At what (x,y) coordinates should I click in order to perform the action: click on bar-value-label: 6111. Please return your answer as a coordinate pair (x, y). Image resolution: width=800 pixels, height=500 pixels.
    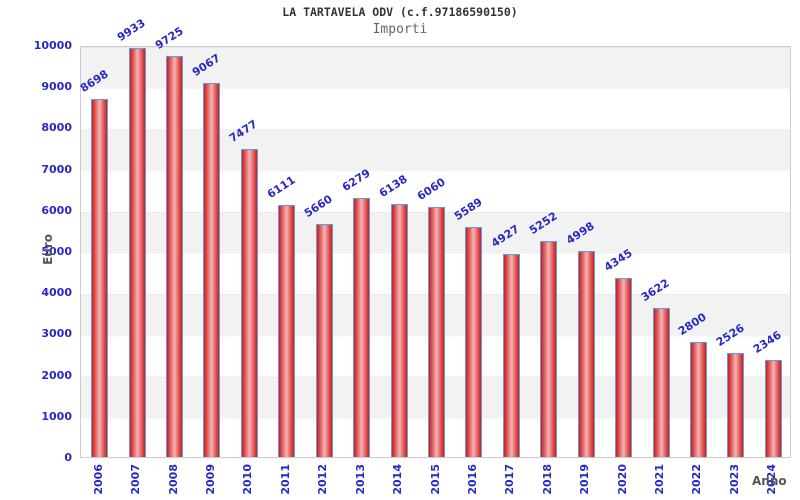
    Looking at the image, I should click on (281, 187).